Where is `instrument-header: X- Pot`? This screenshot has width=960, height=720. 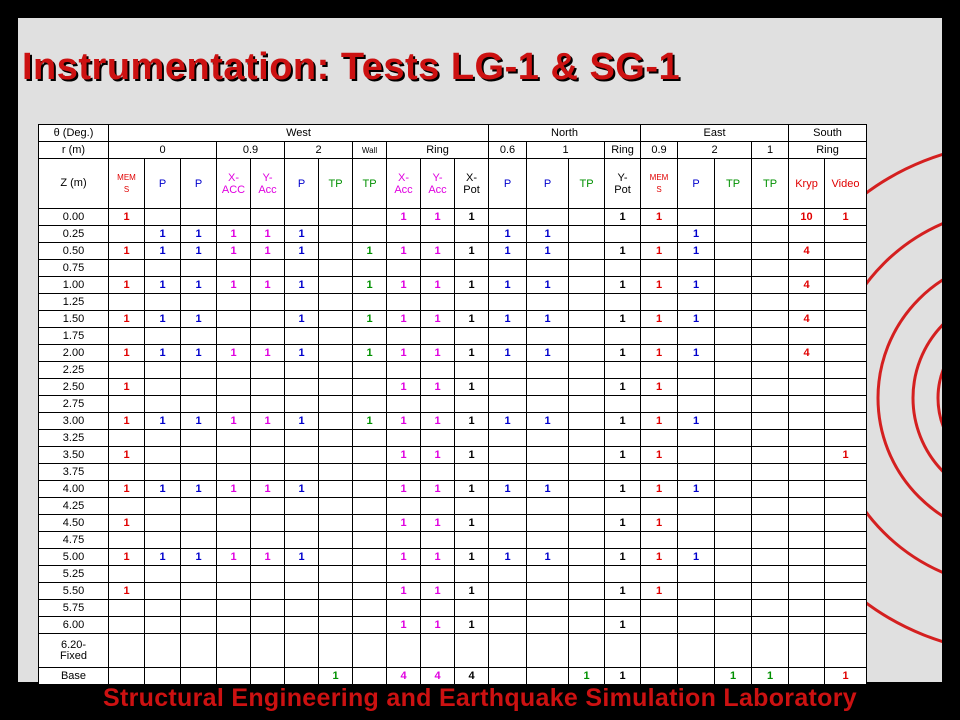 instrument-header: X- Pot is located at coordinates (471, 183).